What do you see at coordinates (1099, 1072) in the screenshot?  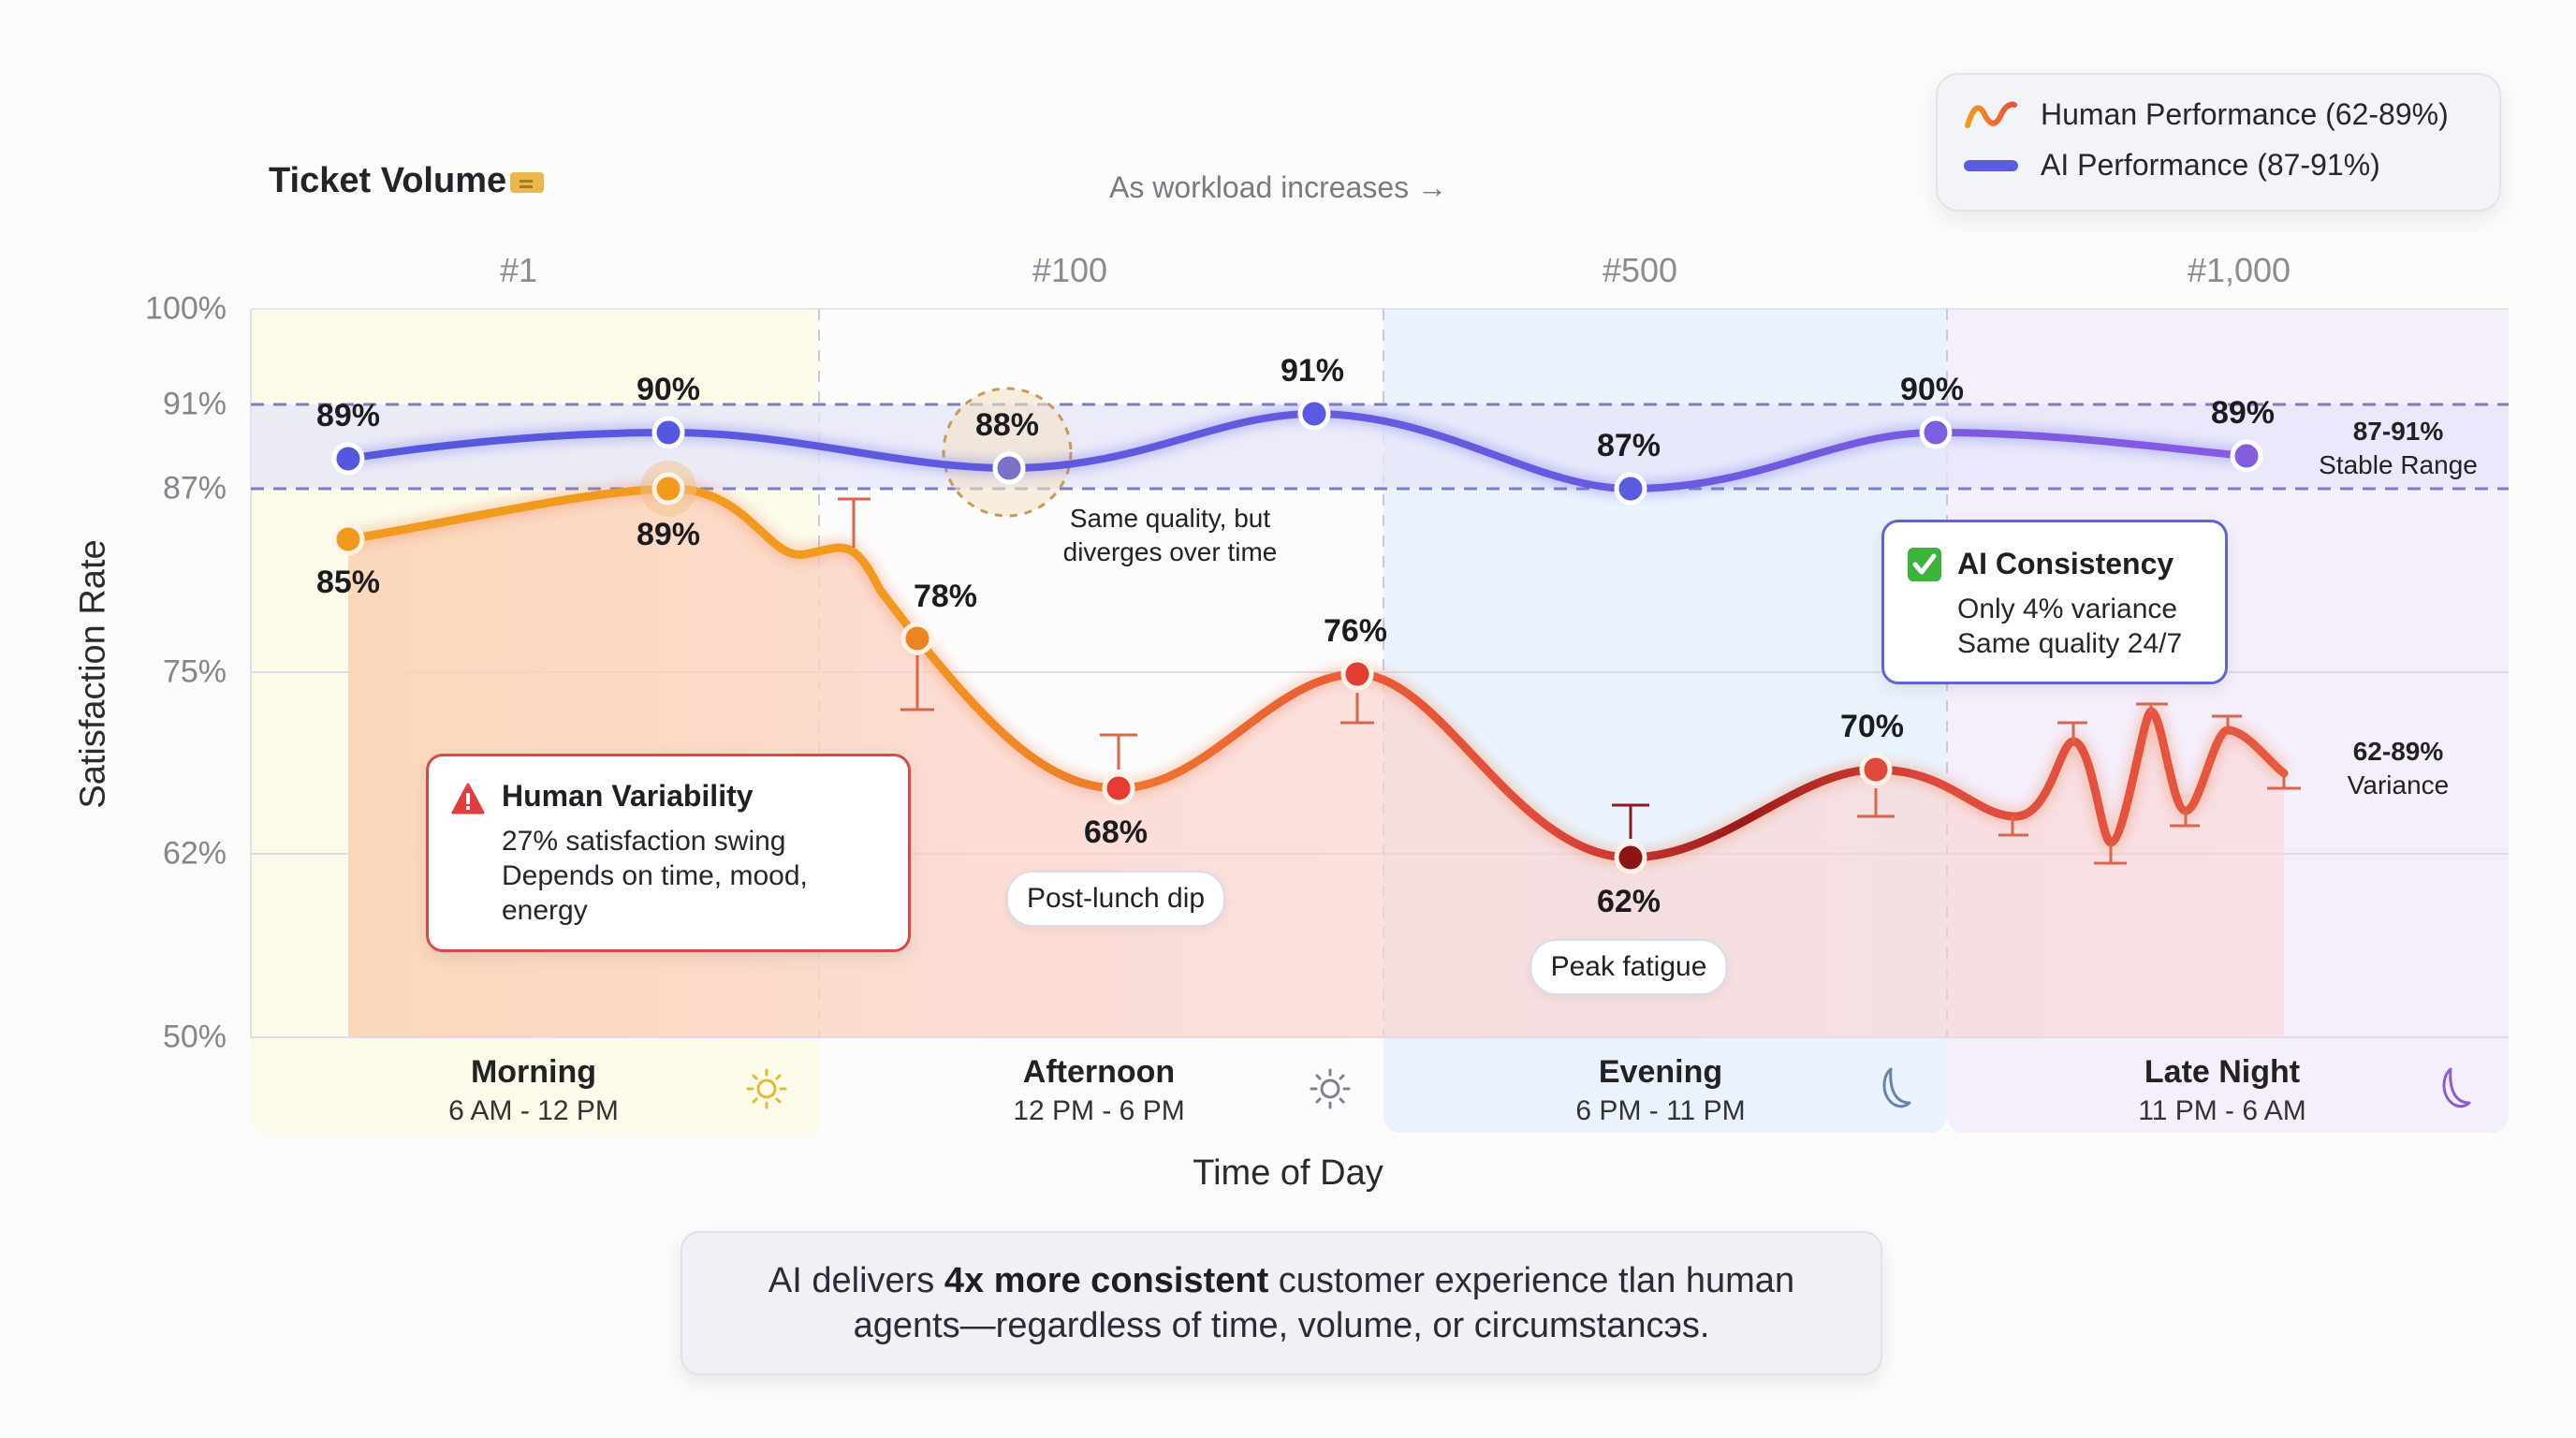 I see `zone-afternoon-name: Afternoon` at bounding box center [1099, 1072].